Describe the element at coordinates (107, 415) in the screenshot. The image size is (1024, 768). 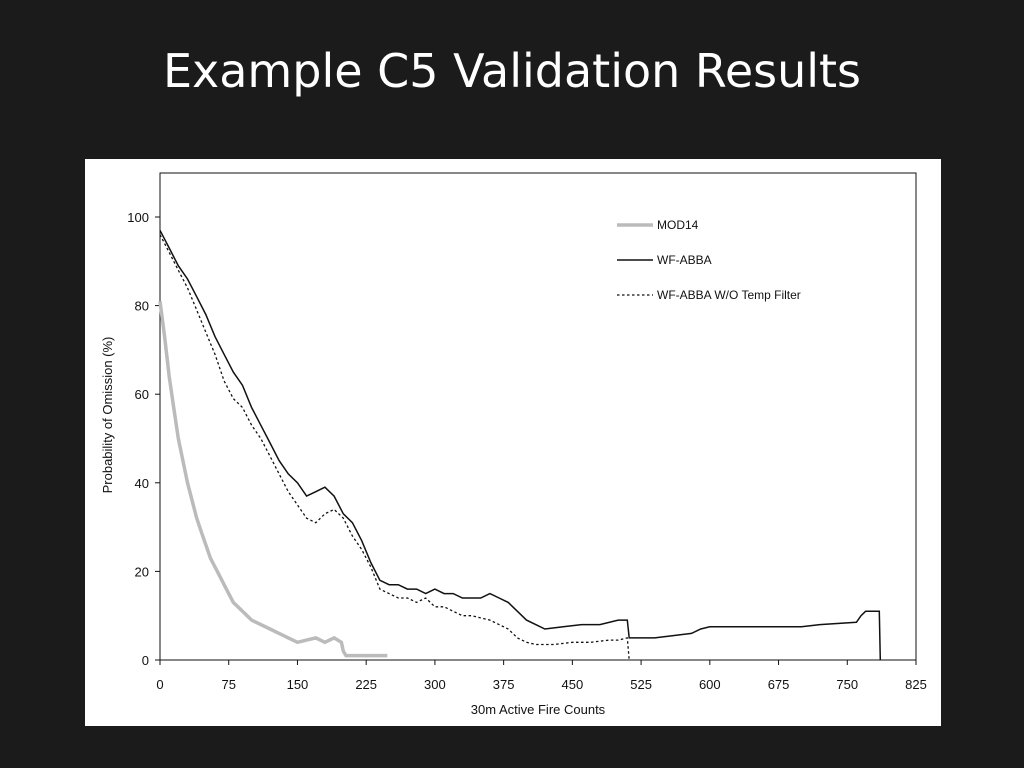
I see `y-axis-title: Probability of Omission (%)` at that location.